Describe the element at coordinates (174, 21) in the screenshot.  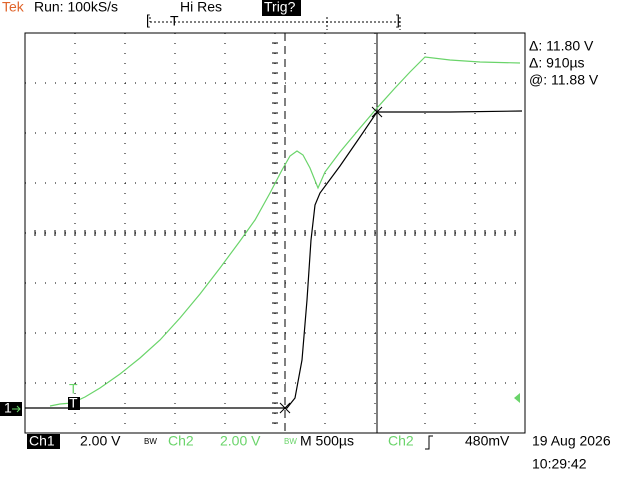
I see `trigger-position-marker: T` at that location.